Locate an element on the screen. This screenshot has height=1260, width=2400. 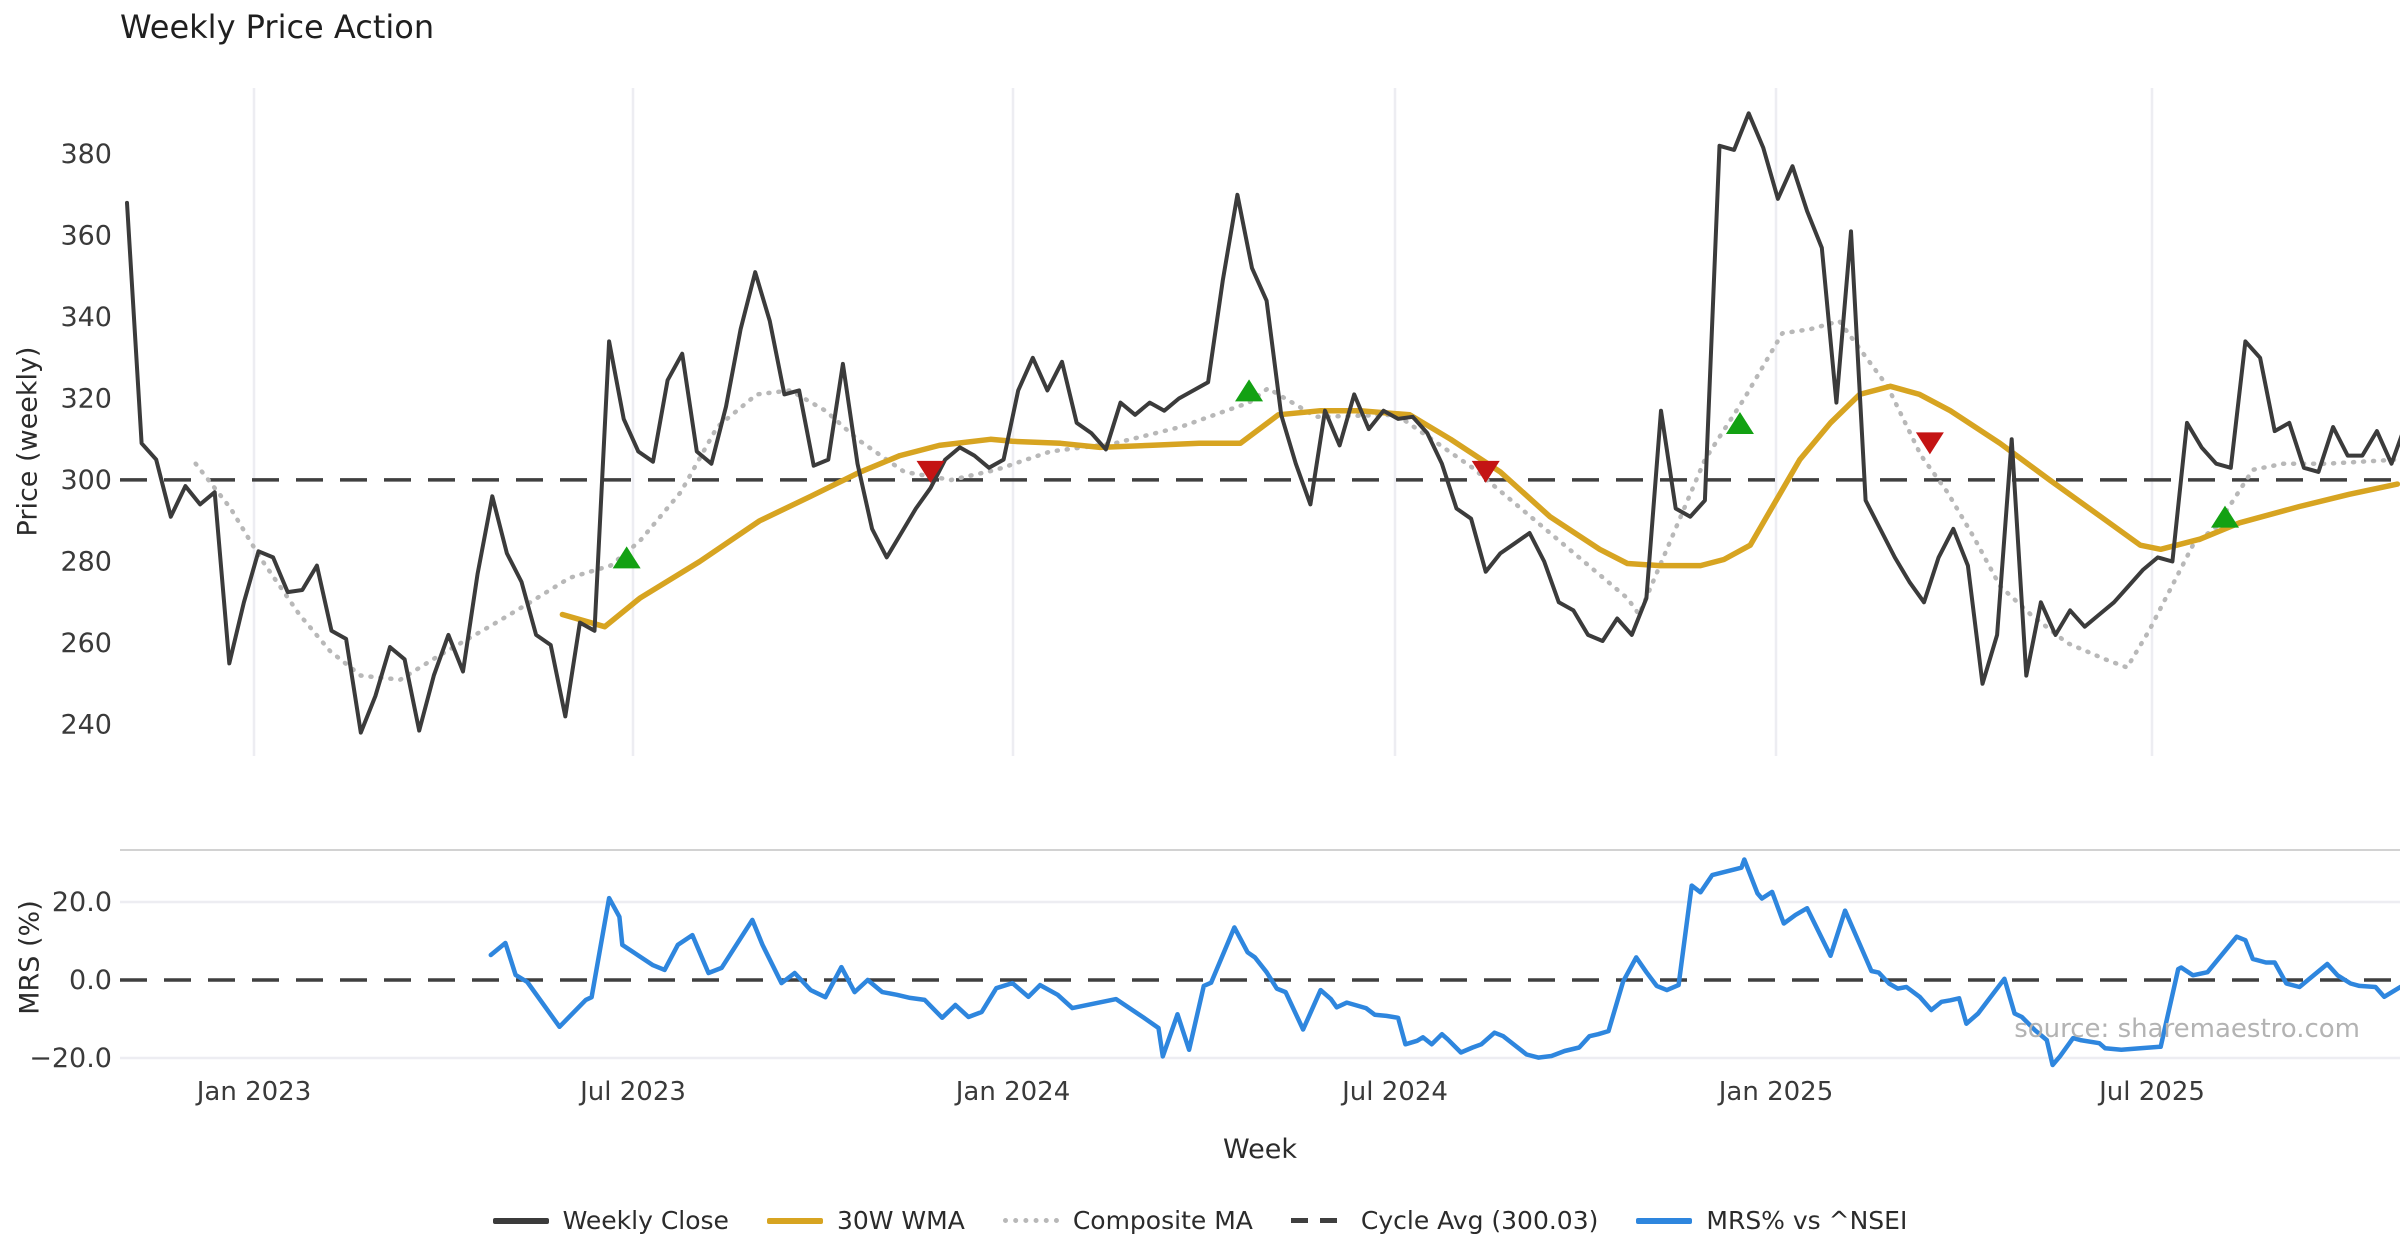
weekly-close-line-swatch is located at coordinates (520, 1220).